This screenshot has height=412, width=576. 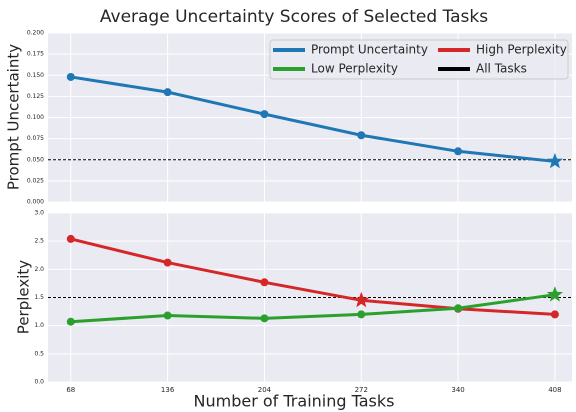 I want to click on y-tick-label: 0.000, so click(x=35, y=202).